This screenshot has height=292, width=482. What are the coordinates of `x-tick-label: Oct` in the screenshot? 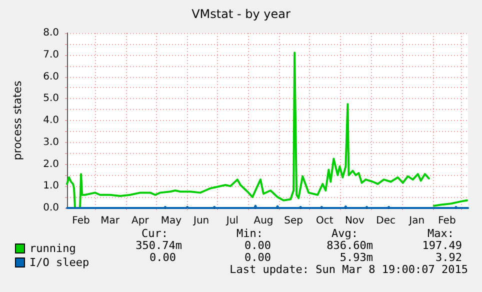 It's located at (325, 221).